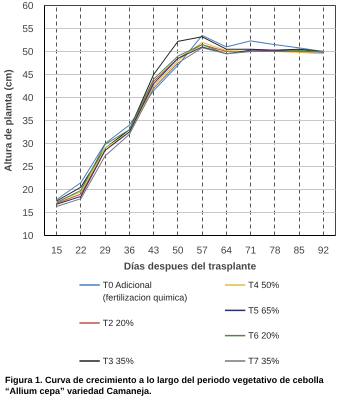 The image size is (345, 416). What do you see at coordinates (28, 190) in the screenshot?
I see `y-tick-label: 20` at bounding box center [28, 190].